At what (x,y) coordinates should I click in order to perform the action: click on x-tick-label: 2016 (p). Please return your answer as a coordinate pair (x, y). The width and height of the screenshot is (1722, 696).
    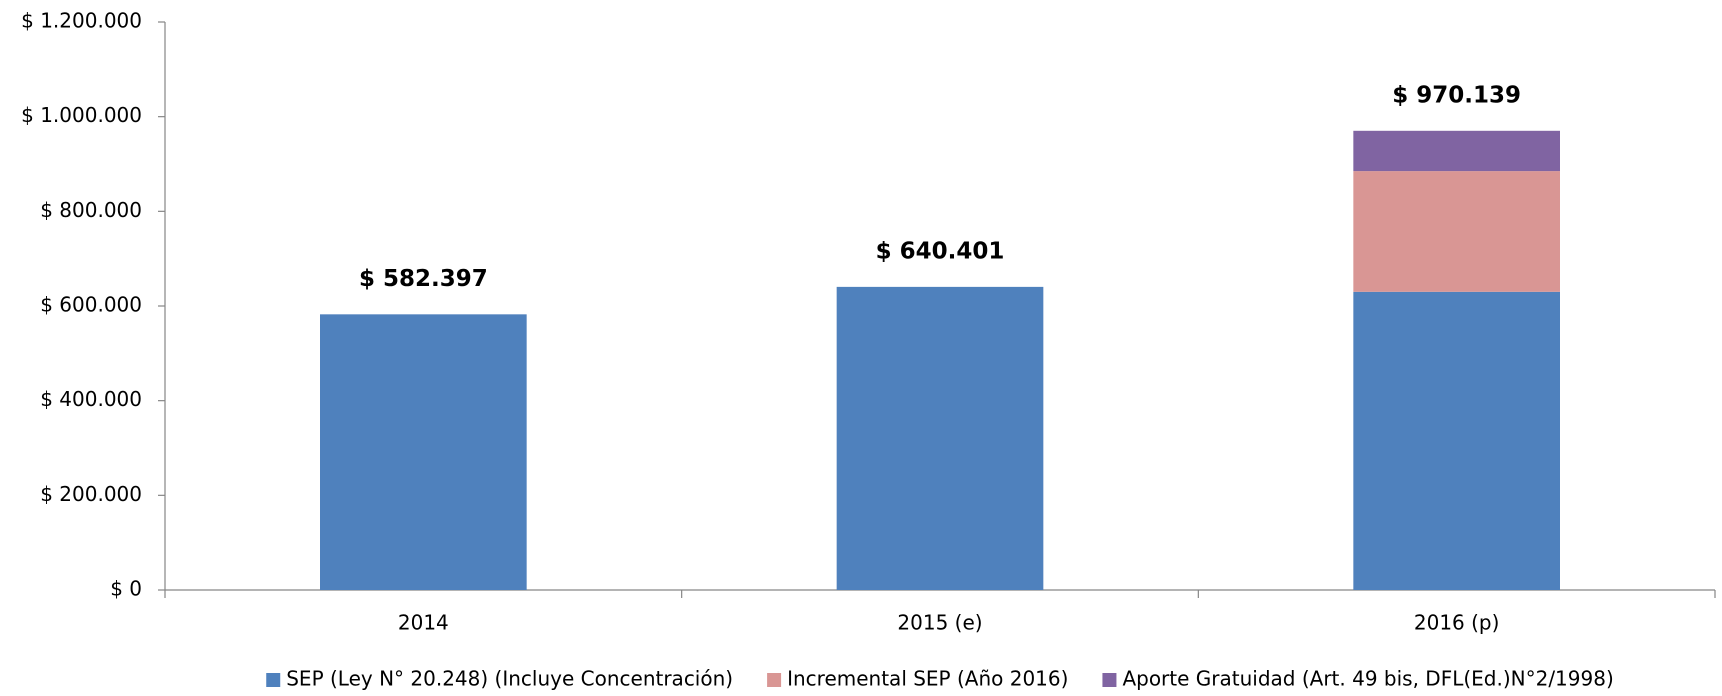
    Looking at the image, I should click on (1457, 623).